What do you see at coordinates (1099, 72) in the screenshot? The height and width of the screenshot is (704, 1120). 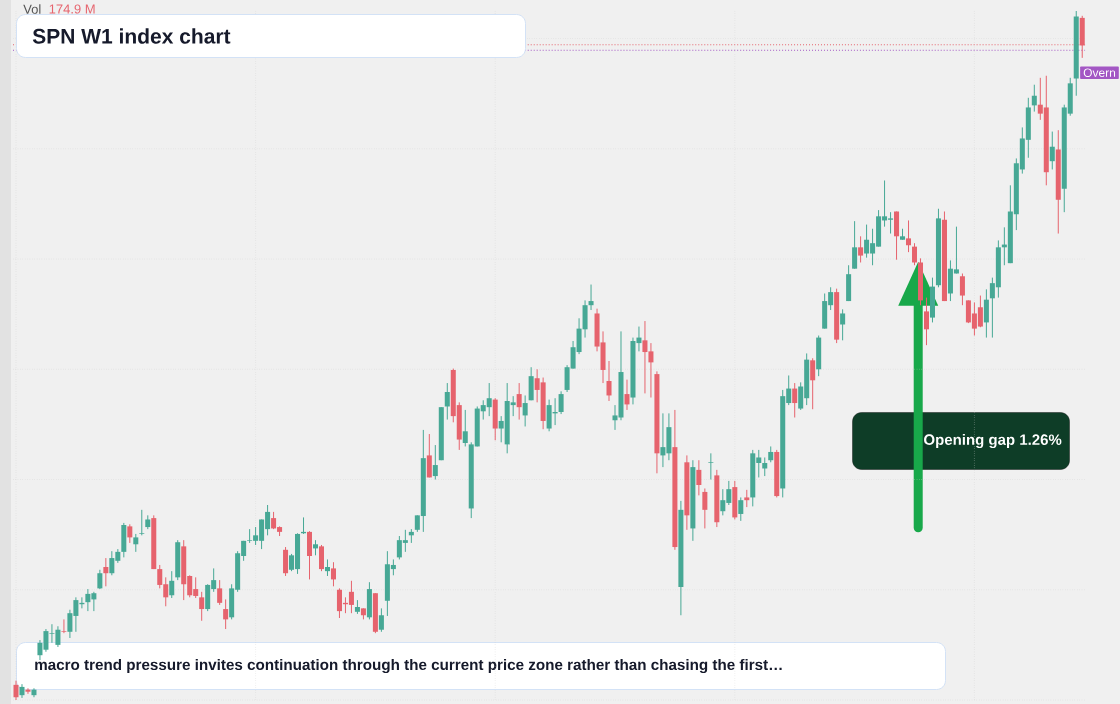 I see `ref-line-label: Overn` at bounding box center [1099, 72].